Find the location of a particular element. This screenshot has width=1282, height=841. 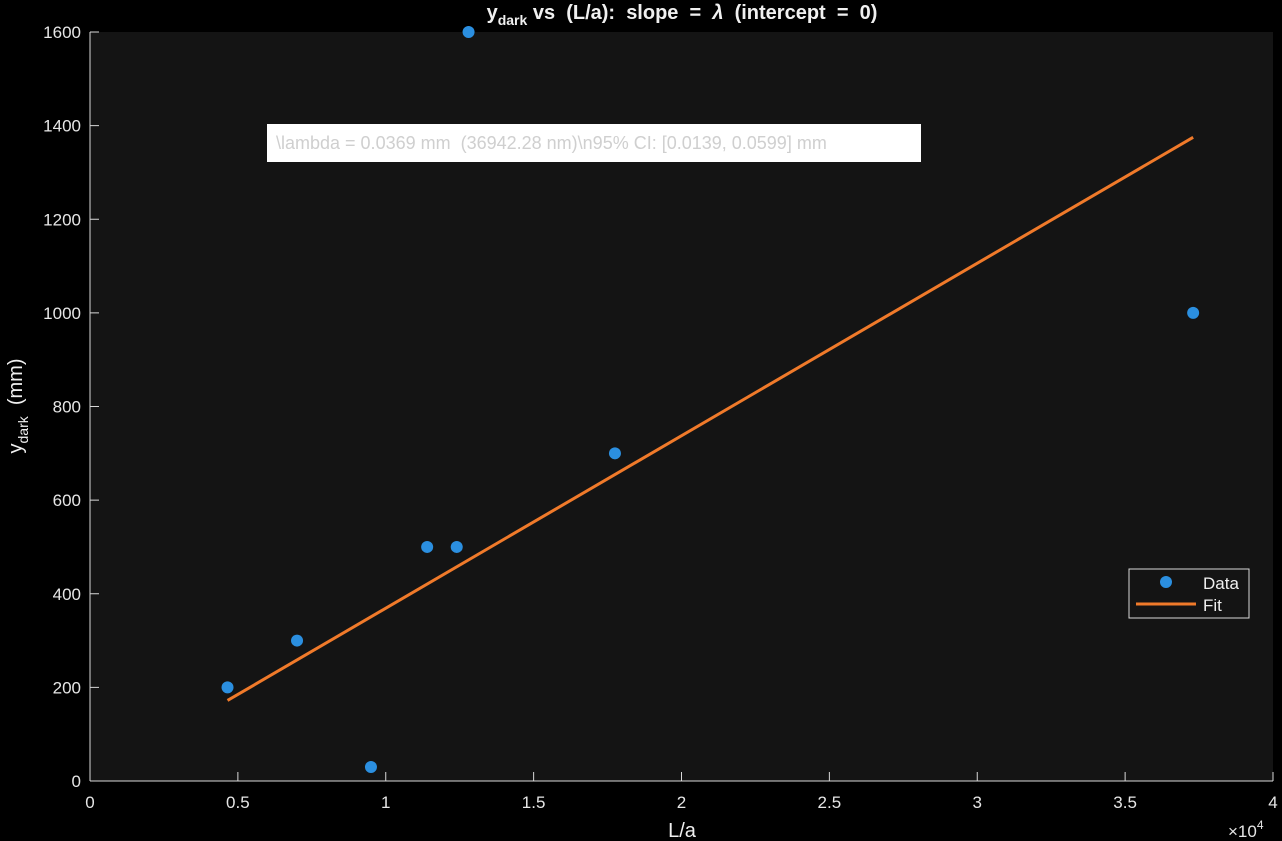

legend-box is located at coordinates (1189, 593).